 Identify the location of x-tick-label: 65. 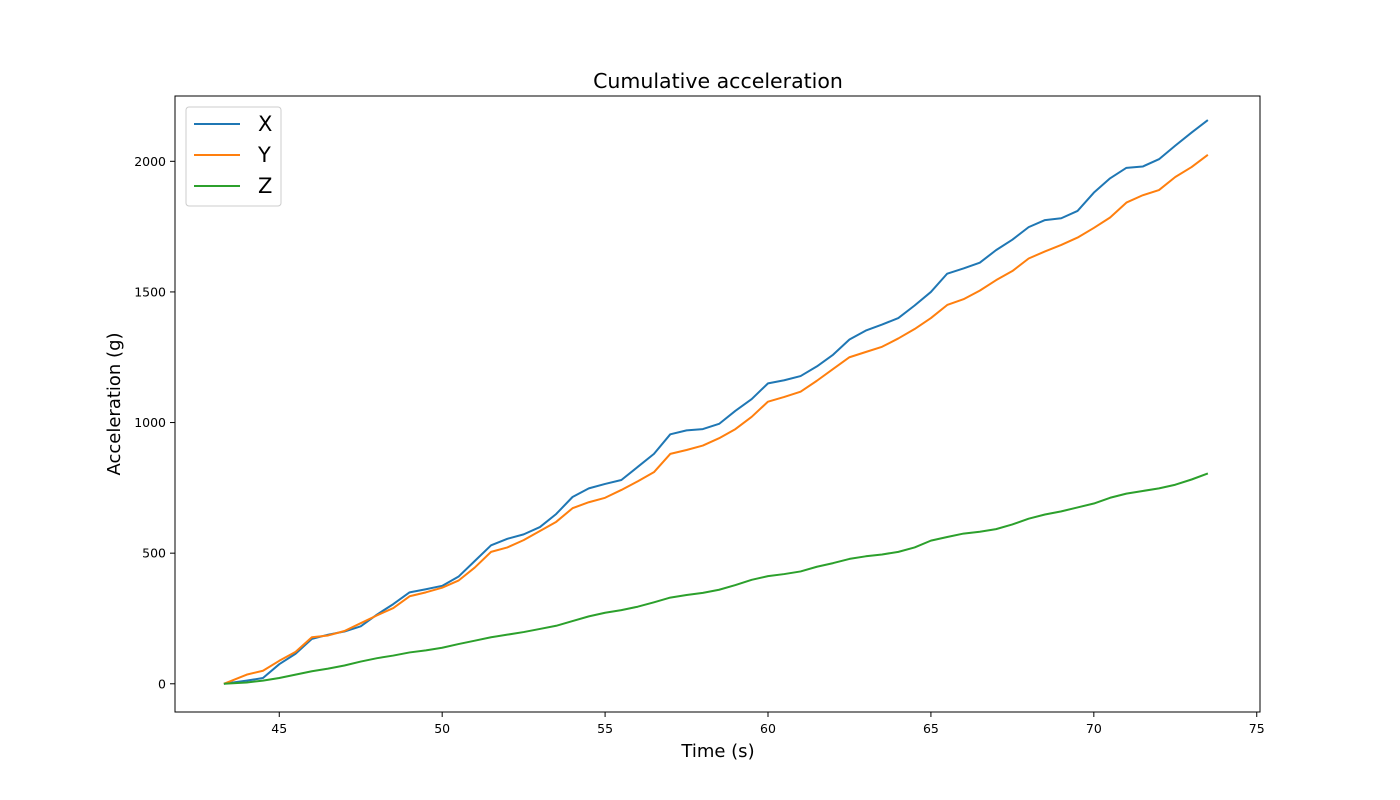
(931, 728).